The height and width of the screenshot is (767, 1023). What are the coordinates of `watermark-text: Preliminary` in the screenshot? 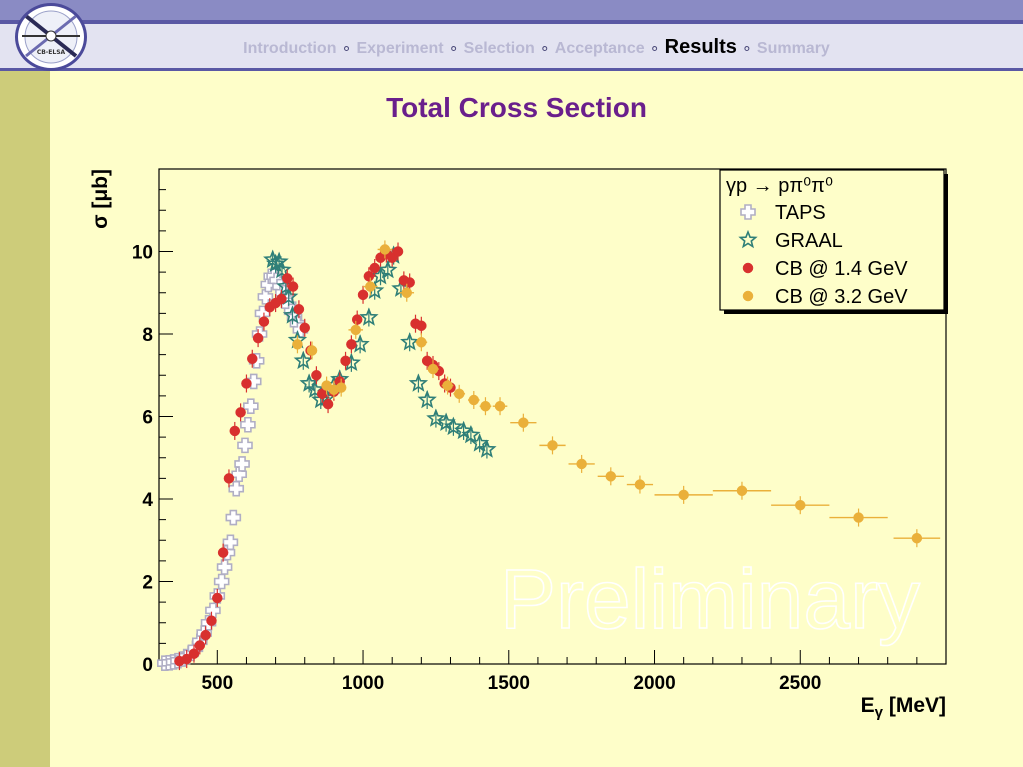 It's located at (710, 599).